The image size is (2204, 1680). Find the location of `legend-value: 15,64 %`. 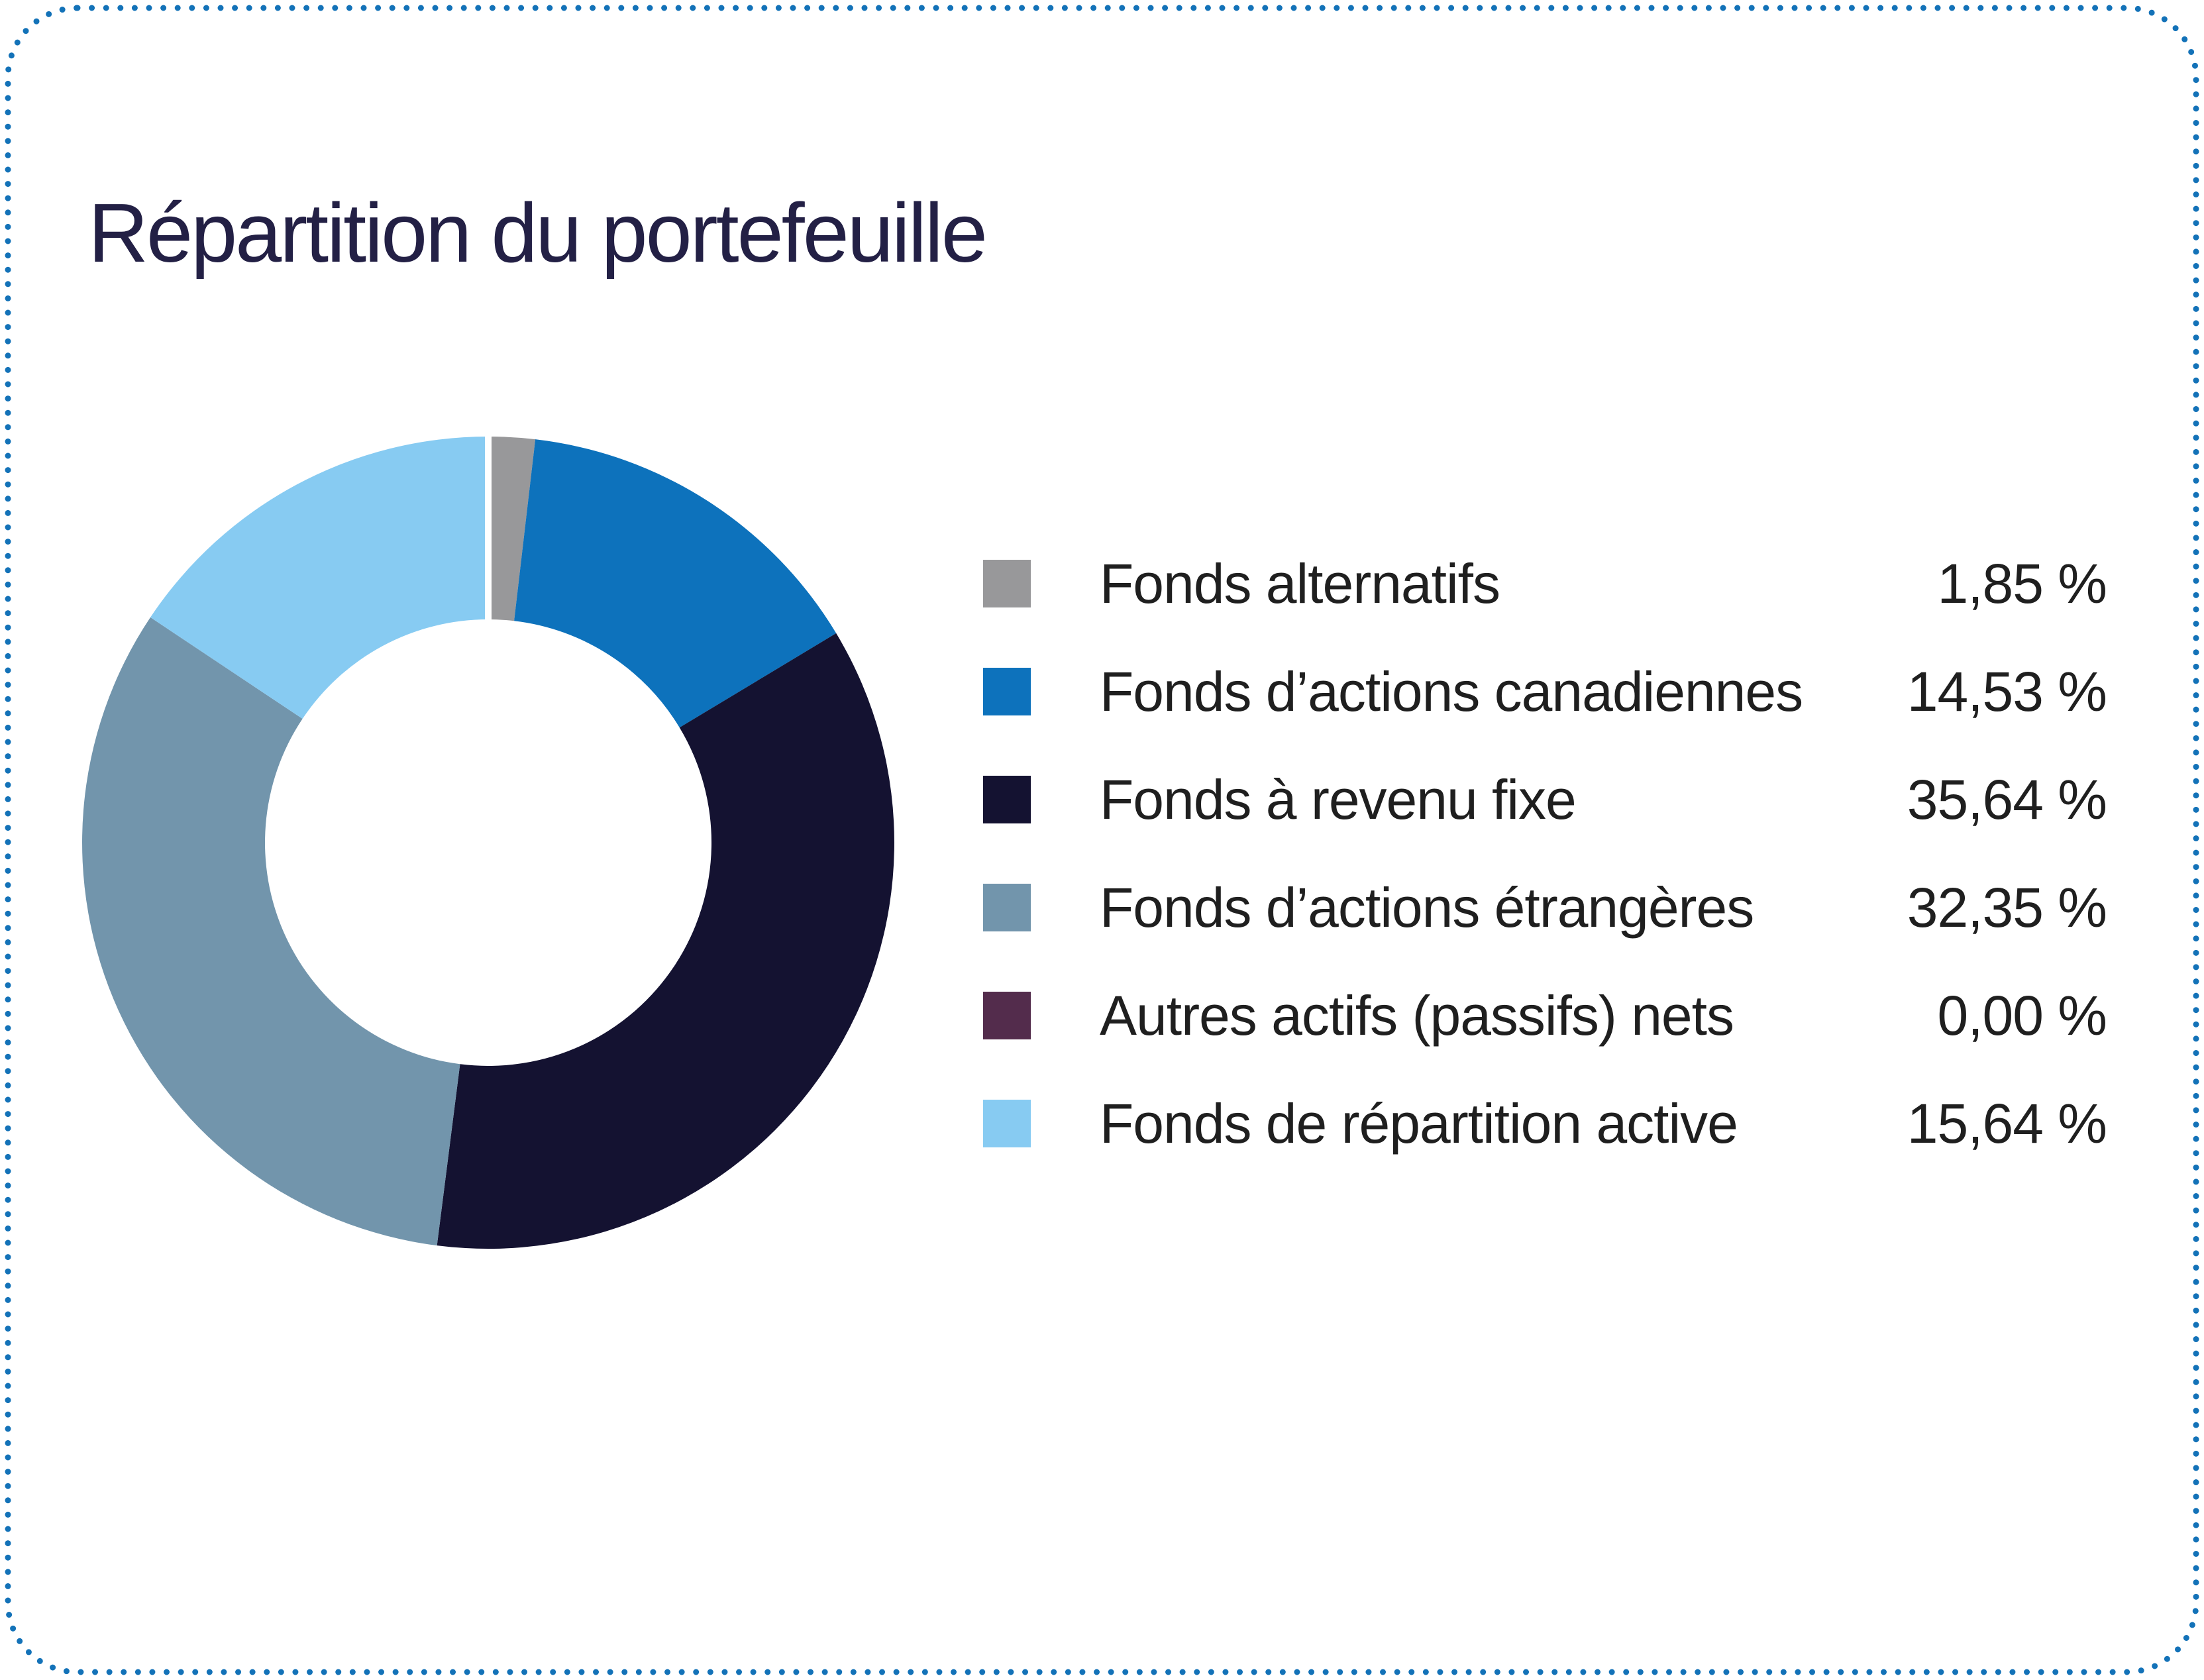

legend-value: 15,64 % is located at coordinates (2007, 1123).